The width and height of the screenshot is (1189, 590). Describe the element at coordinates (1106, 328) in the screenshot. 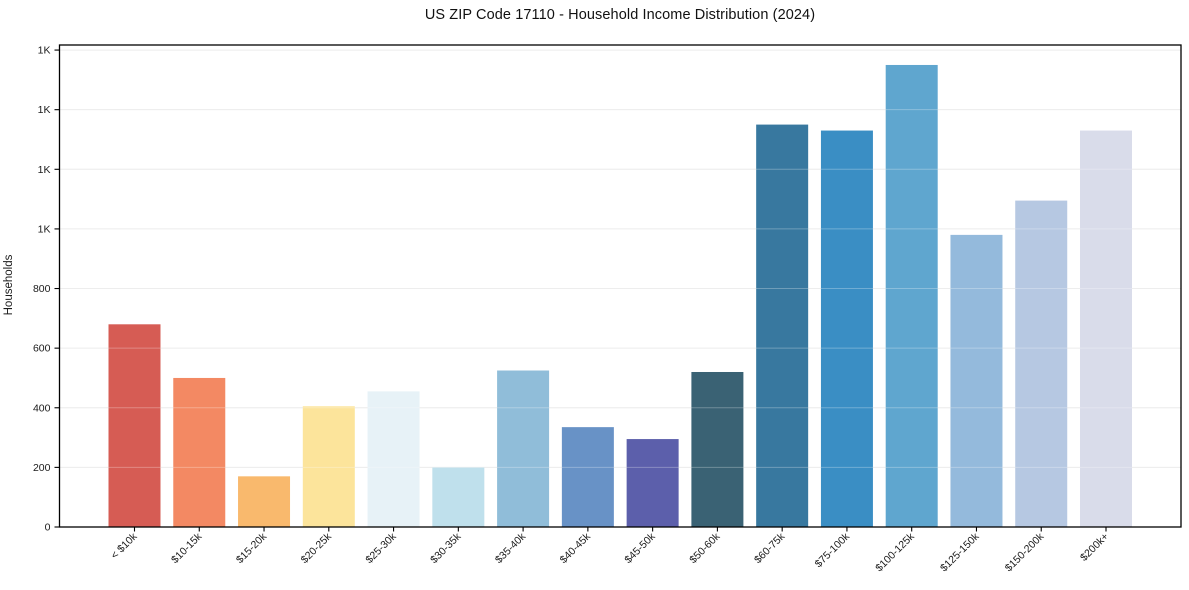

I see `bar-200k` at that location.